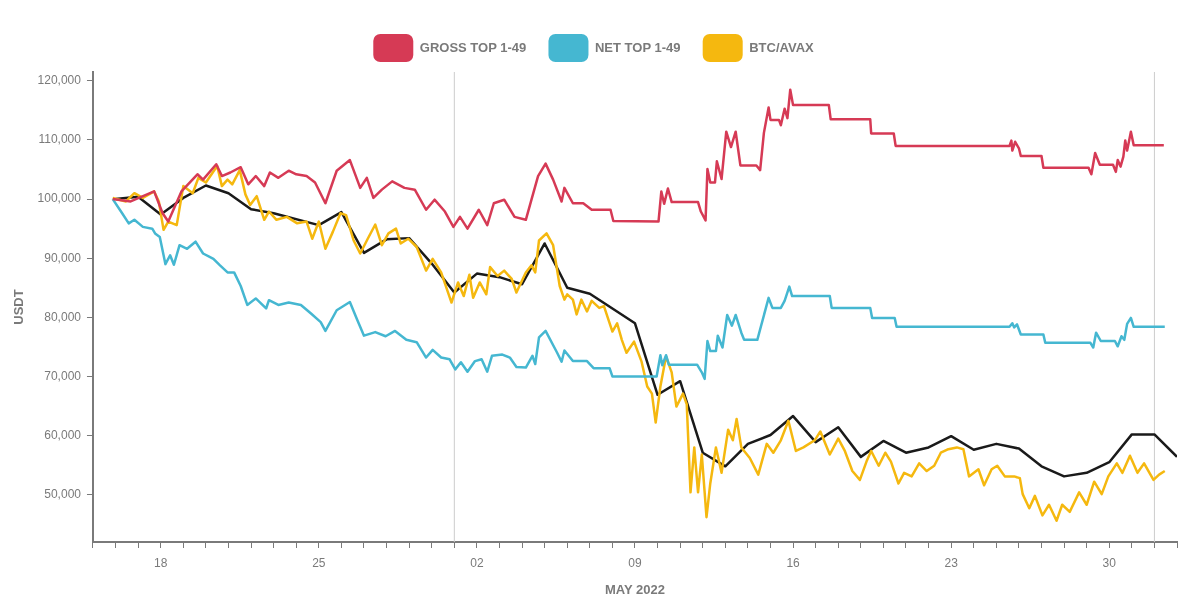 Image resolution: width=1193 pixels, height=610 pixels. I want to click on y-tick-label: 50,000, so click(63, 494).